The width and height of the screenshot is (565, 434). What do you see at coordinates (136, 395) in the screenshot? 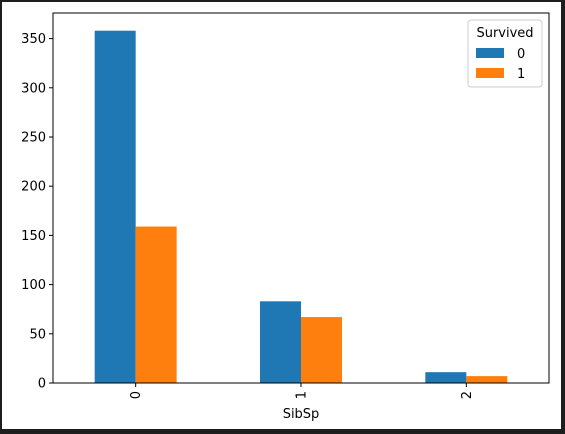
I see `x-tick-label-0: 0` at bounding box center [136, 395].